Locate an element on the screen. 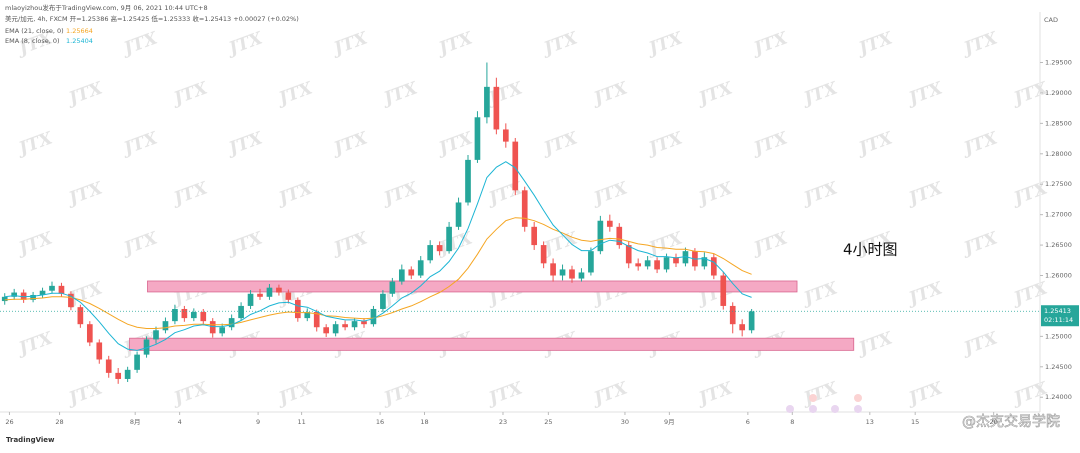 The width and height of the screenshot is (1080, 453). x-tick-label: 30 is located at coordinates (625, 422).